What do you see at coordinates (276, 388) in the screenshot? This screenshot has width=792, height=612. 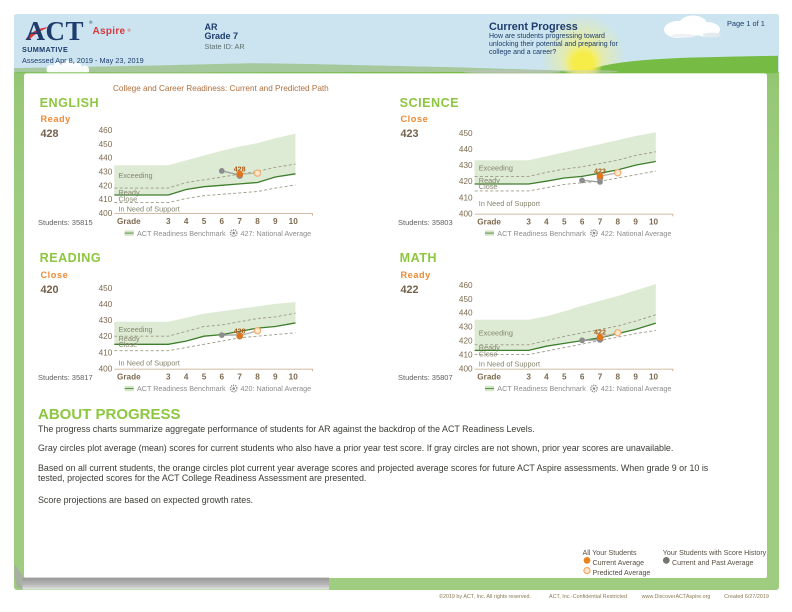 I see `svg-text: 420: National Average` at bounding box center [276, 388].